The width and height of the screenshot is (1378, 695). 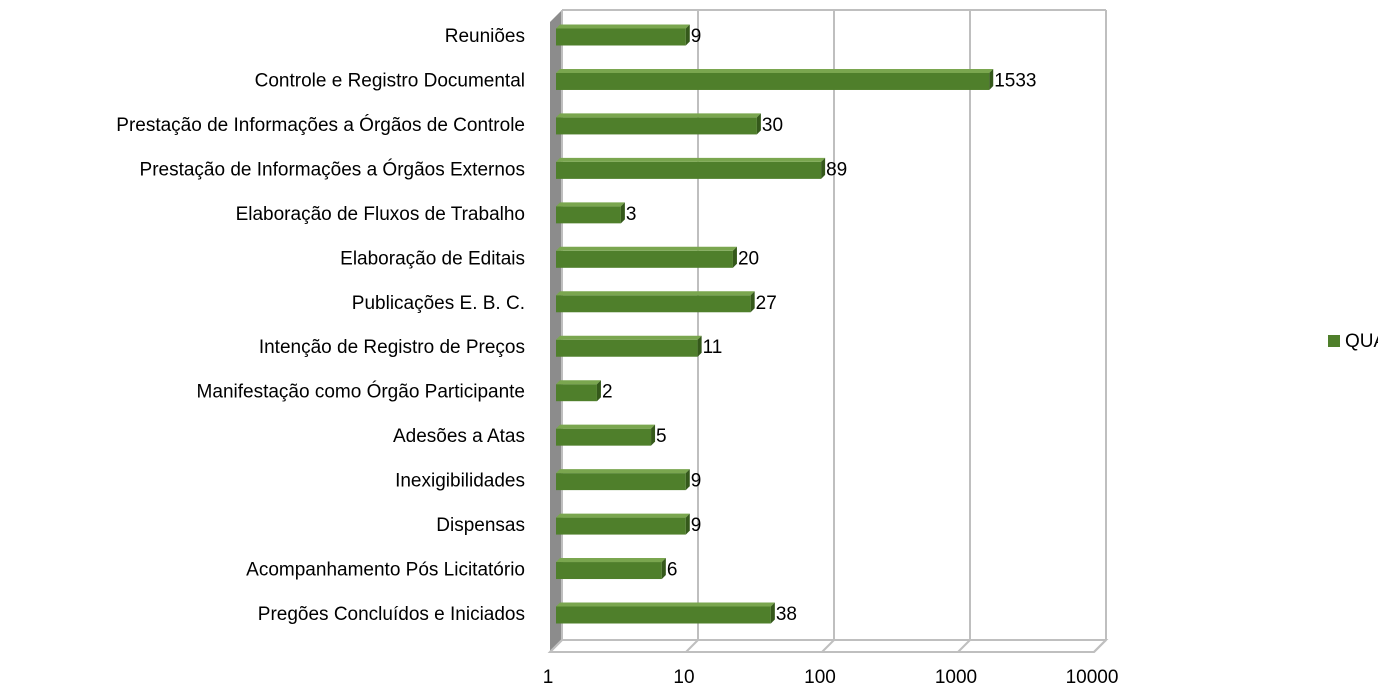 What do you see at coordinates (772, 125) in the screenshot?
I see `data-label: 30` at bounding box center [772, 125].